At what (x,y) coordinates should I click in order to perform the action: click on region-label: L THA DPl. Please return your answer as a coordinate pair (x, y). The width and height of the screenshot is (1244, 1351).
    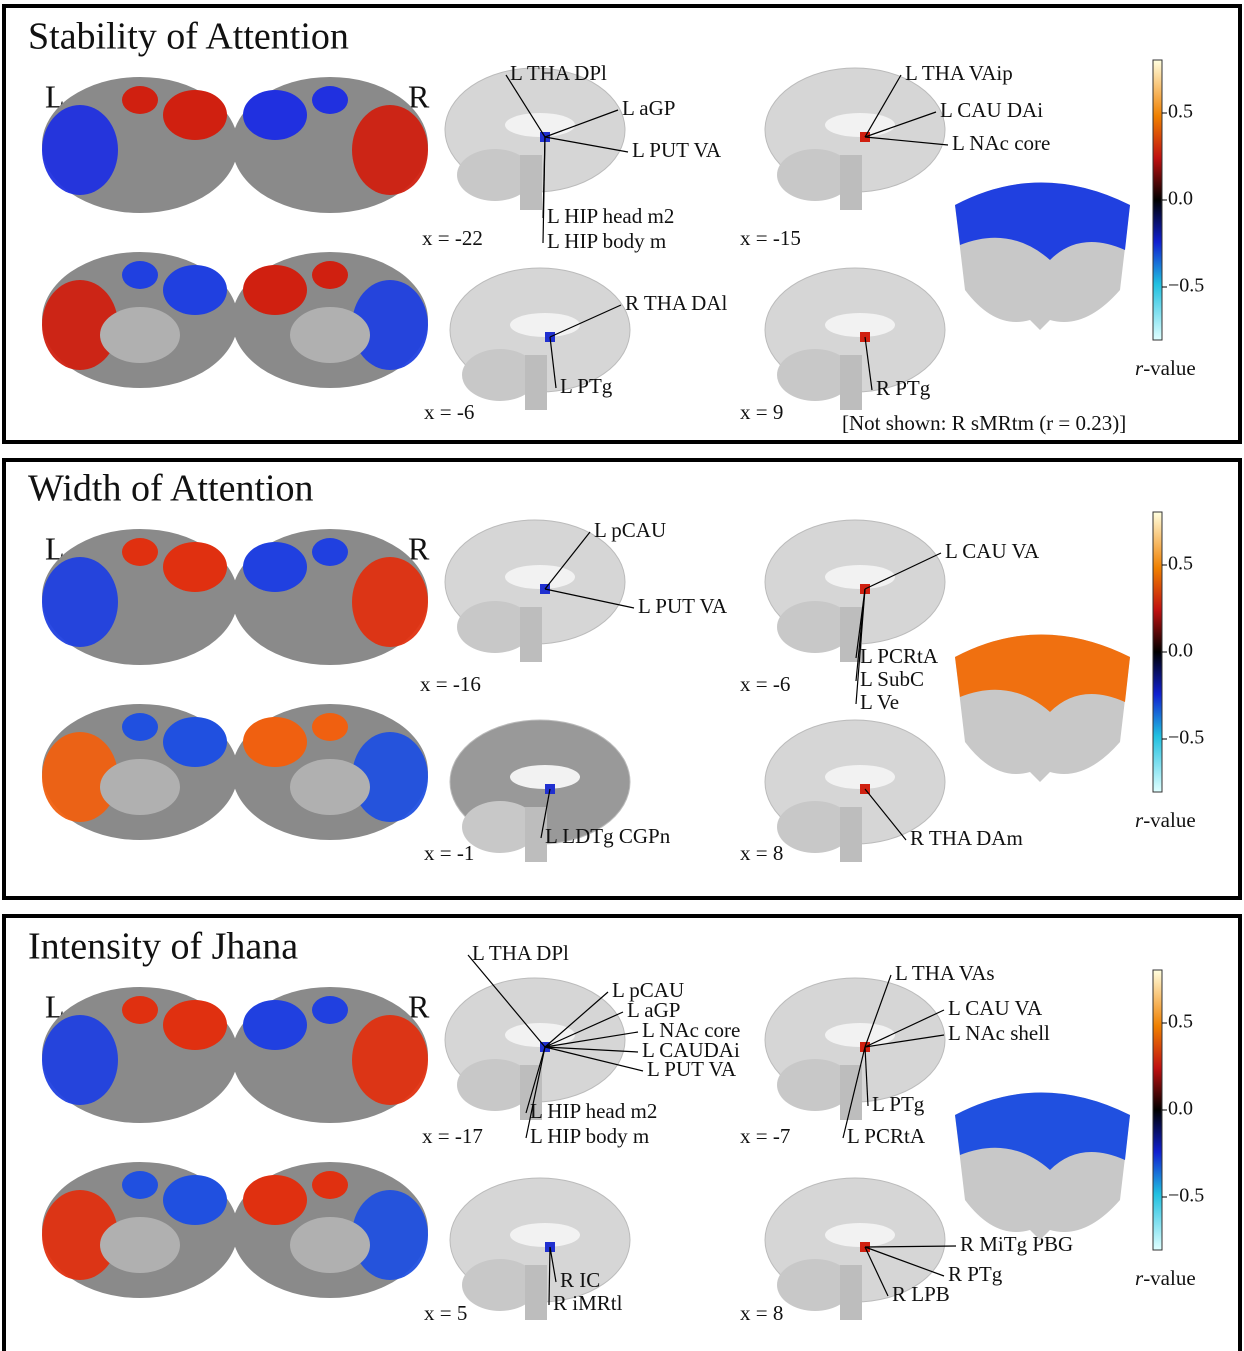
    Looking at the image, I should click on (520, 953).